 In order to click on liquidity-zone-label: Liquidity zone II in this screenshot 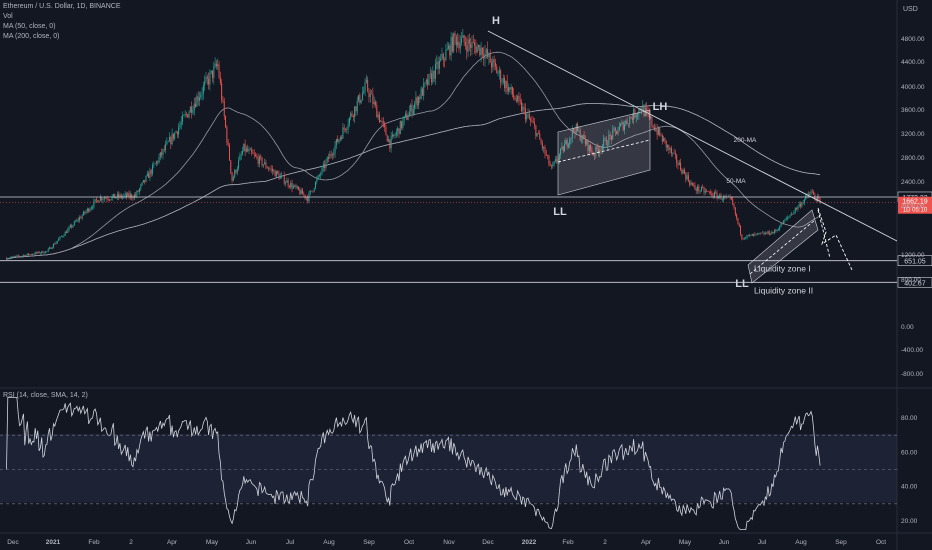, I will do `click(783, 290)`.